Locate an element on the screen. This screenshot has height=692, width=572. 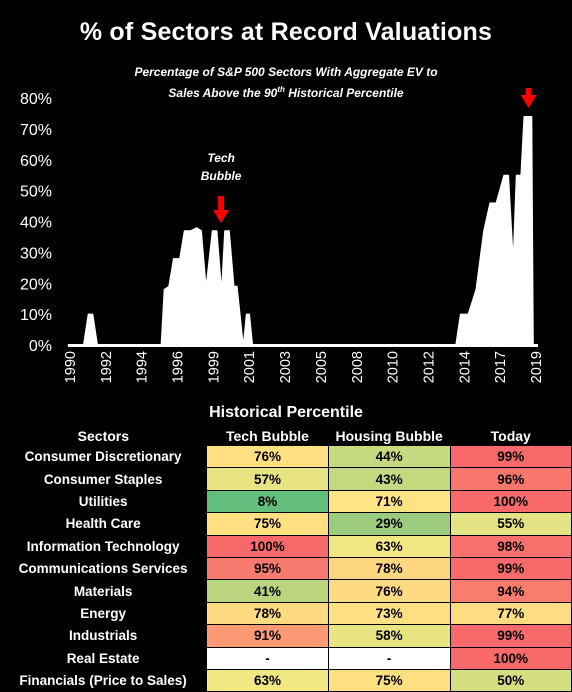
table-row: Materials 41% 76% 94% is located at coordinates (286, 591).